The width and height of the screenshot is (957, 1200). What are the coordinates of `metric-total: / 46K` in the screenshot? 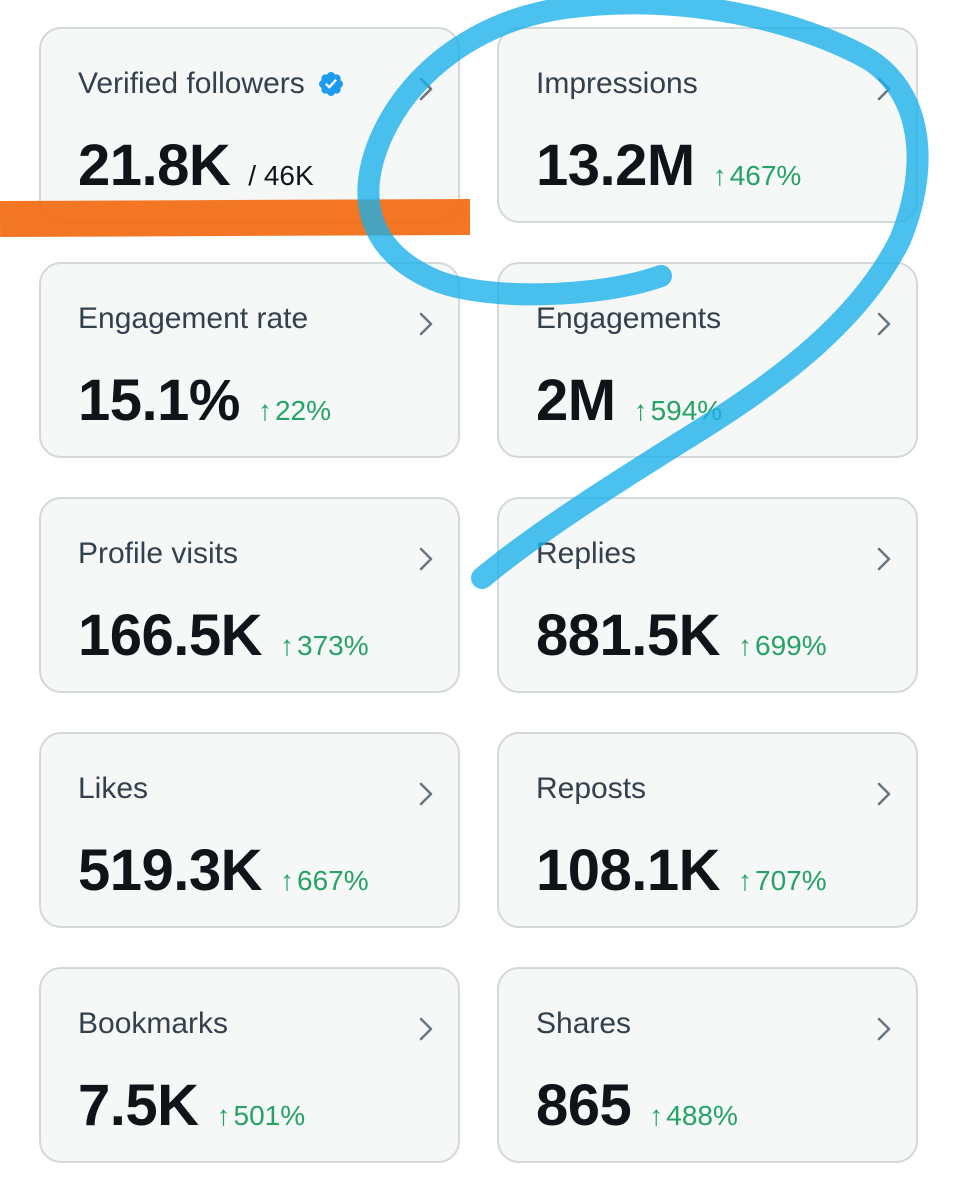 It's located at (280, 176).